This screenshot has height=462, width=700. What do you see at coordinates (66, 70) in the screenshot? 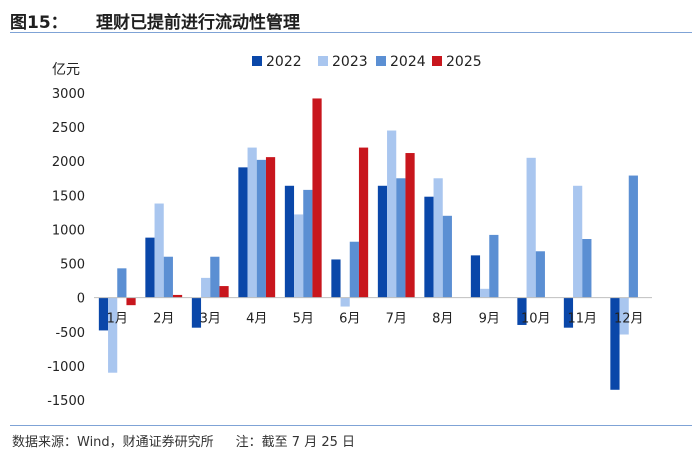
I see `y-axis-label: 亿元` at bounding box center [66, 70].